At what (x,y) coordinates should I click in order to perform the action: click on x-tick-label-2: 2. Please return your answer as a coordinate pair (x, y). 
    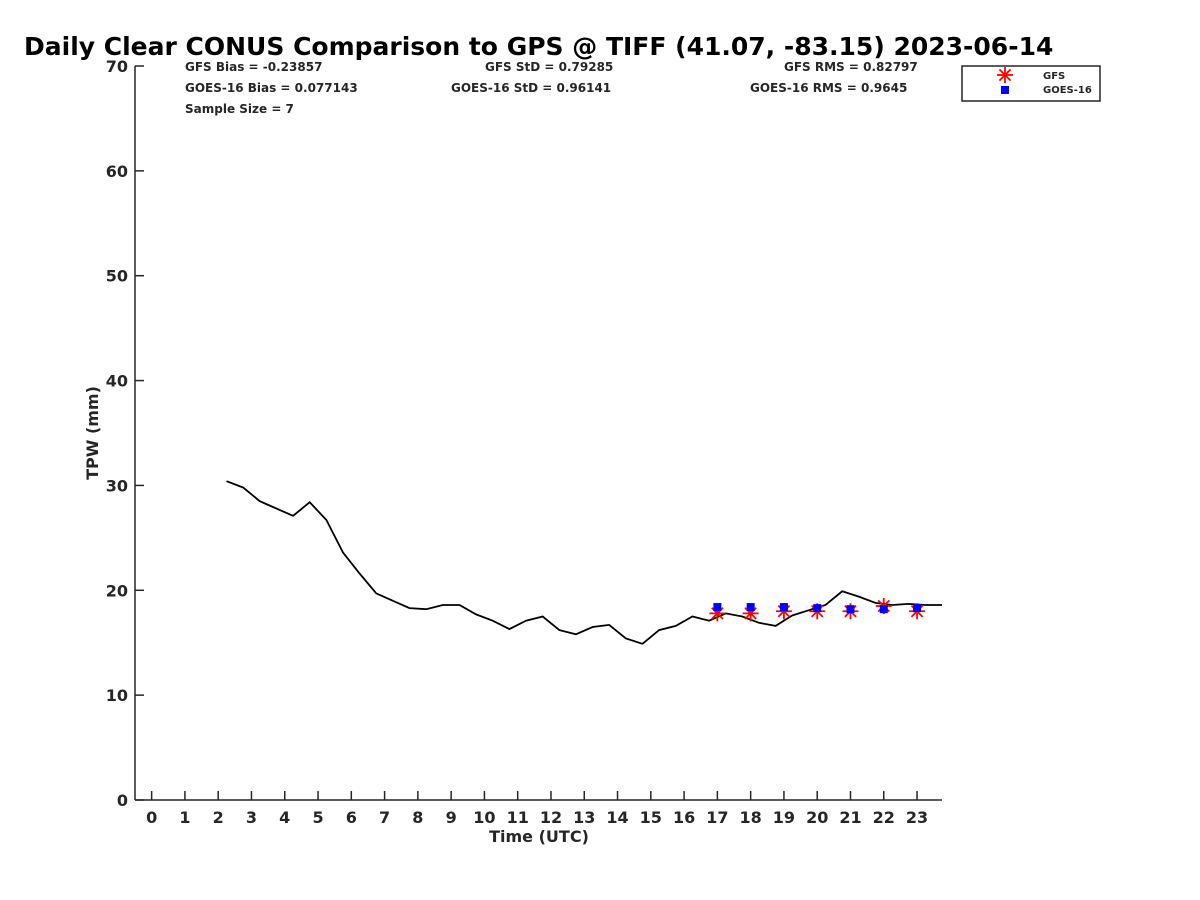
    Looking at the image, I should click on (218, 817).